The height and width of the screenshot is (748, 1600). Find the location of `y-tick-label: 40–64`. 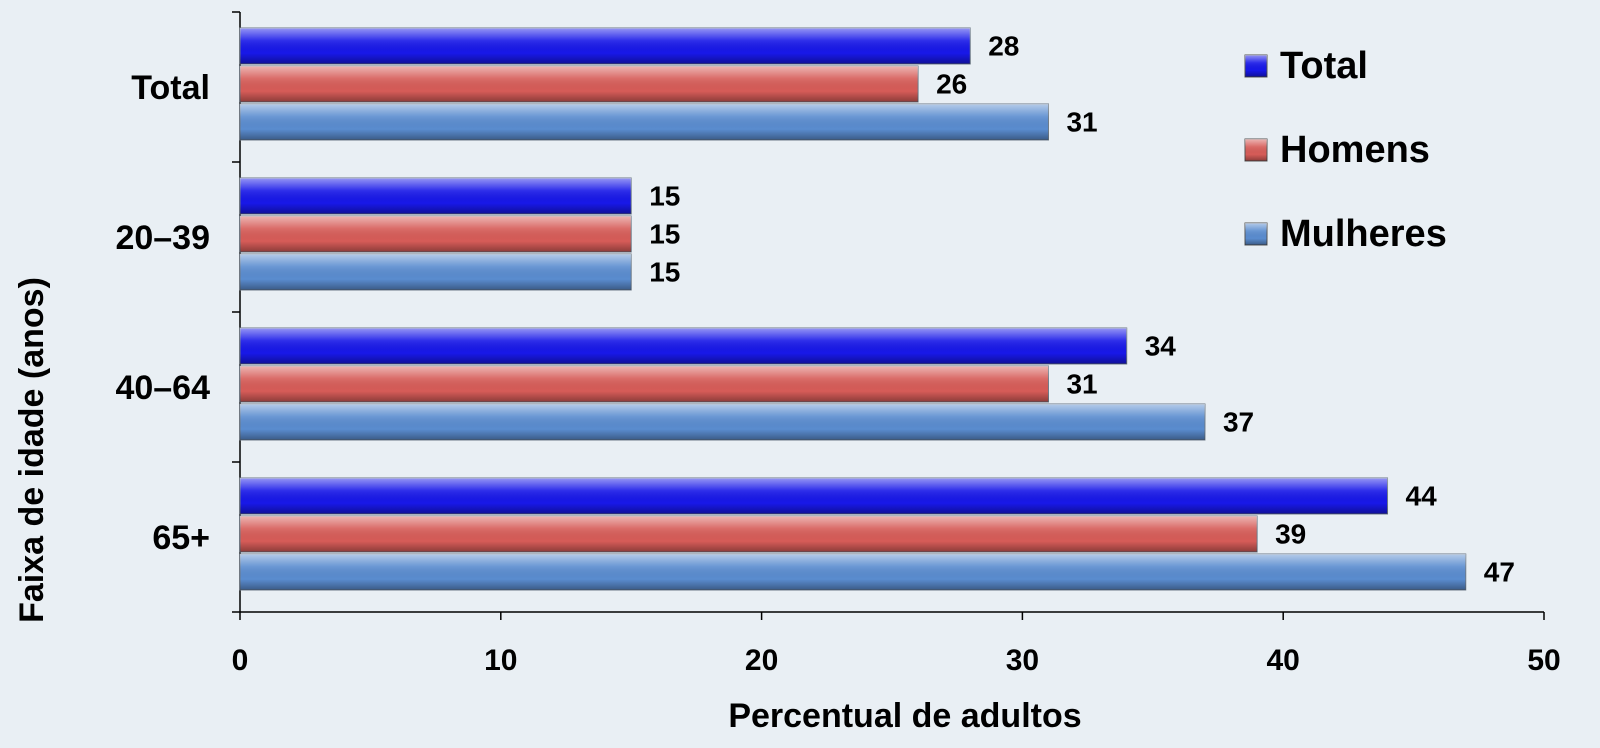

y-tick-label: 40–64 is located at coordinates (162, 388).